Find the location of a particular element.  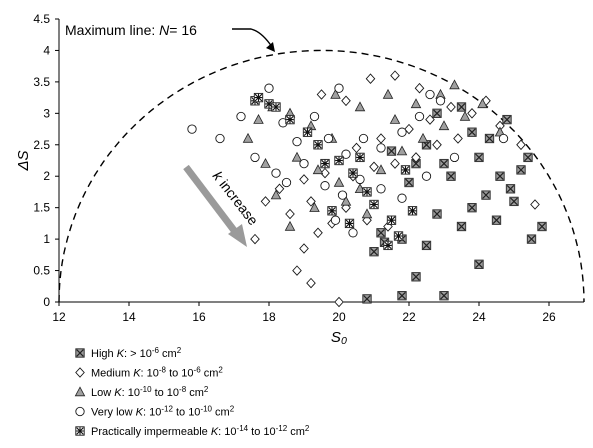

series-burst-box is located at coordinates (334, 171).